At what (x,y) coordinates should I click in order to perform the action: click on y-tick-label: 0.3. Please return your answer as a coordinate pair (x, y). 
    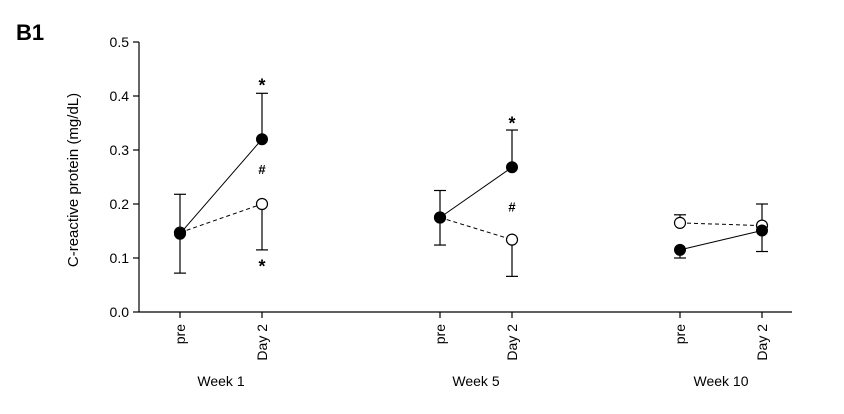
    Looking at the image, I should click on (120, 150).